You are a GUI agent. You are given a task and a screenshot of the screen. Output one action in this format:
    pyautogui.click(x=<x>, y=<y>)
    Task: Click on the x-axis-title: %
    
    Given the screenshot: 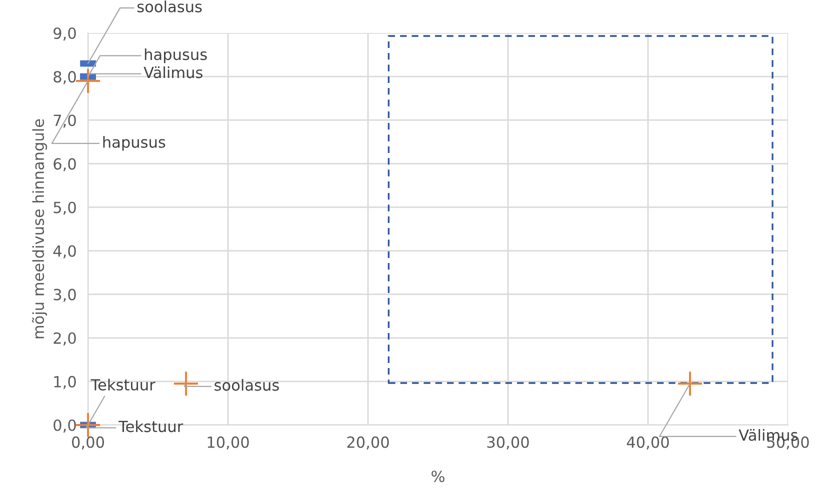 What is the action you would take?
    pyautogui.click(x=438, y=476)
    